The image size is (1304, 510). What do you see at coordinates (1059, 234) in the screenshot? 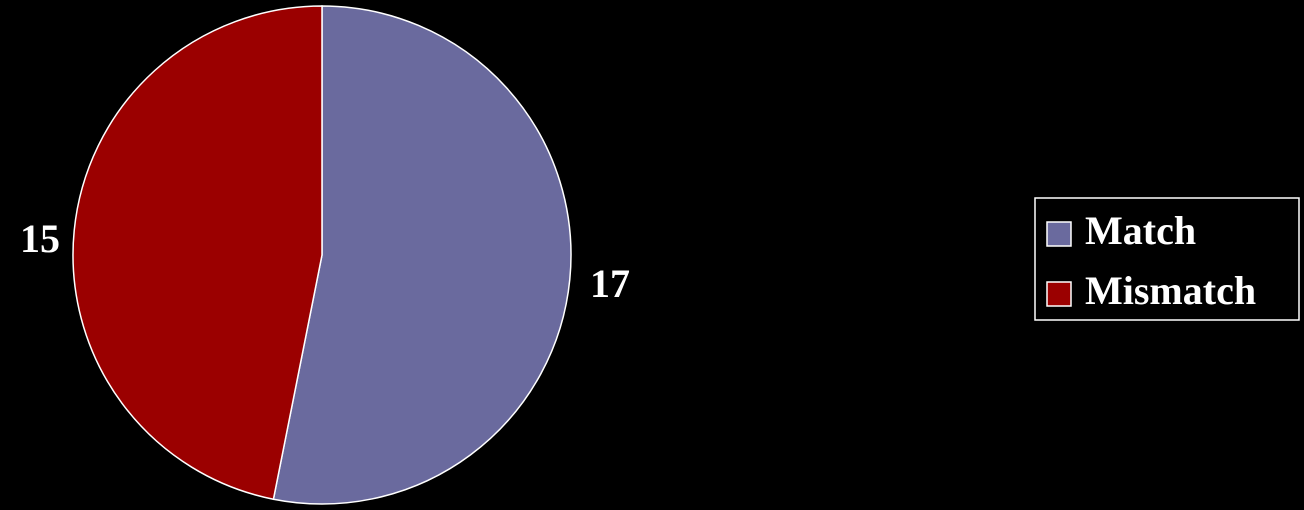
I see `legend-swatch-match` at bounding box center [1059, 234].